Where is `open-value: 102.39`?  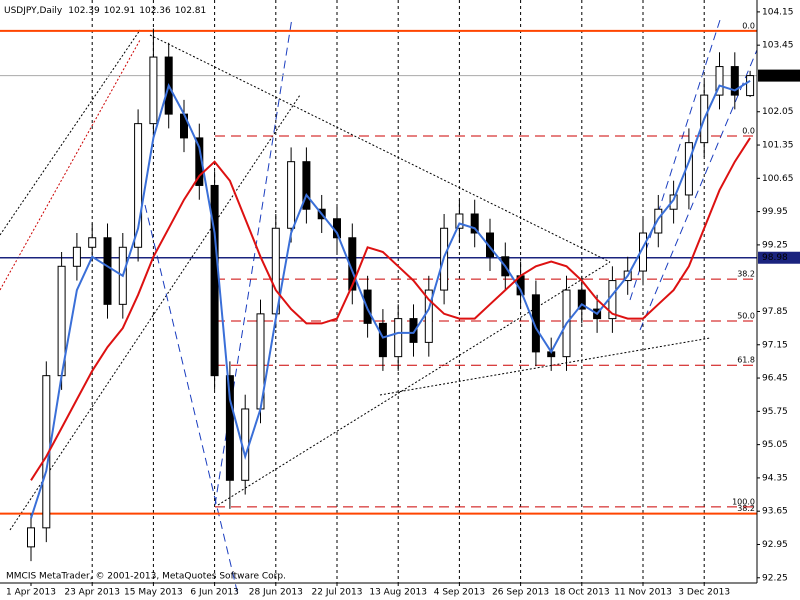
open-value: 102.39 is located at coordinates (84, 11).